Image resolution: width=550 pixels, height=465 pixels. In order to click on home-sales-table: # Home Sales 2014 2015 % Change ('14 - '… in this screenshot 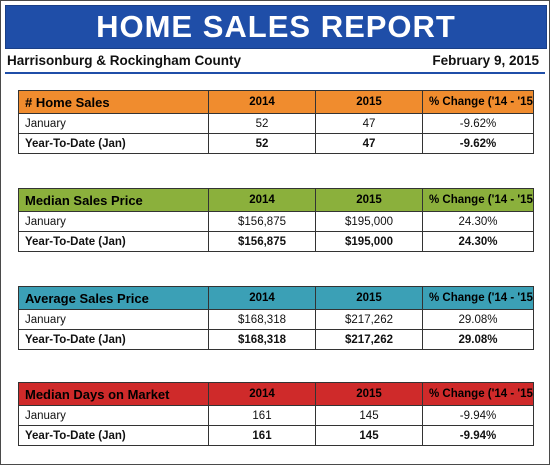, I will do `click(276, 122)`.